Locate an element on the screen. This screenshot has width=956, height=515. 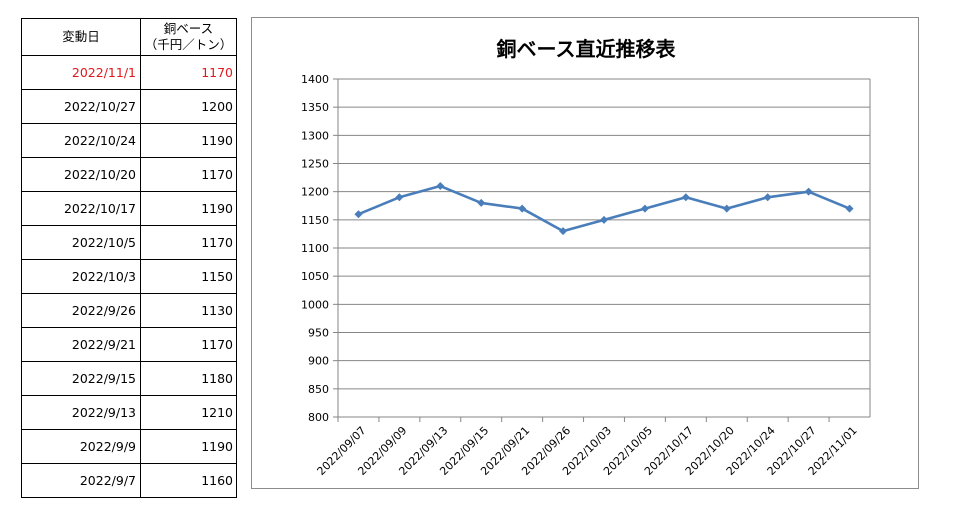
table-row: 2022/10/24 1190 is located at coordinates (129, 140).